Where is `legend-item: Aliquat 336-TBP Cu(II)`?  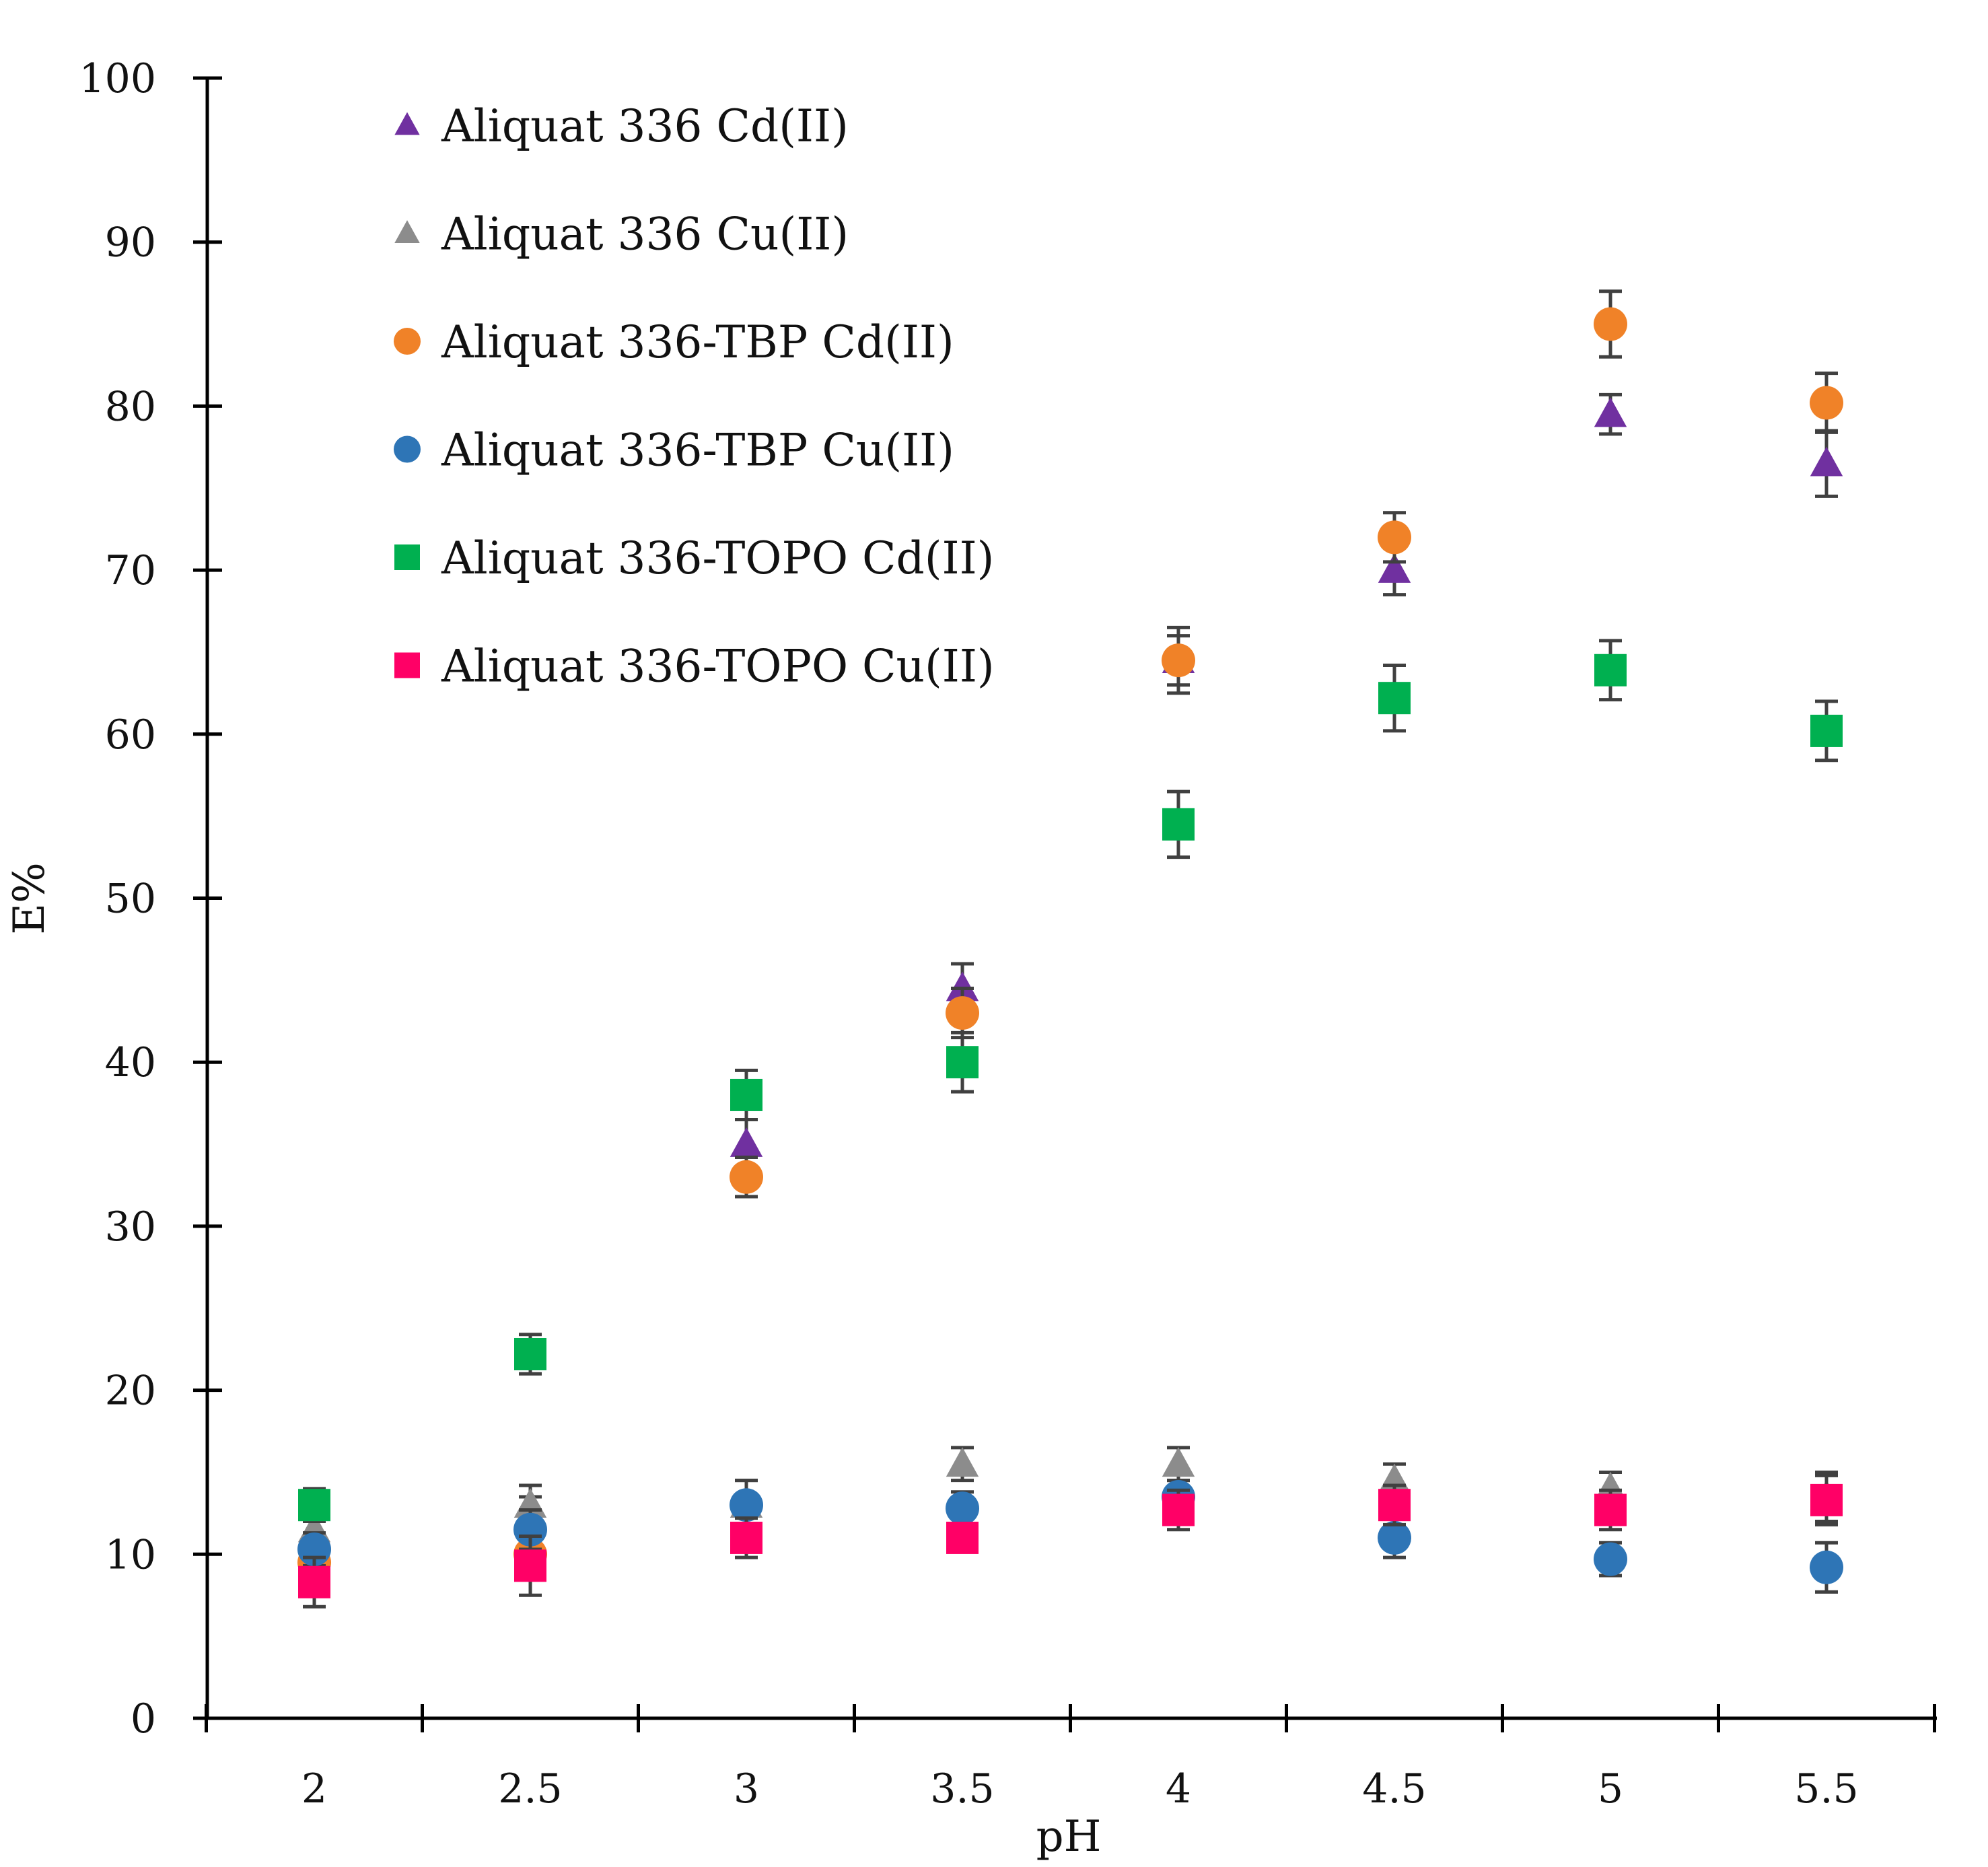
legend-item: Aliquat 336-TBP Cu(II) is located at coordinates (674, 451).